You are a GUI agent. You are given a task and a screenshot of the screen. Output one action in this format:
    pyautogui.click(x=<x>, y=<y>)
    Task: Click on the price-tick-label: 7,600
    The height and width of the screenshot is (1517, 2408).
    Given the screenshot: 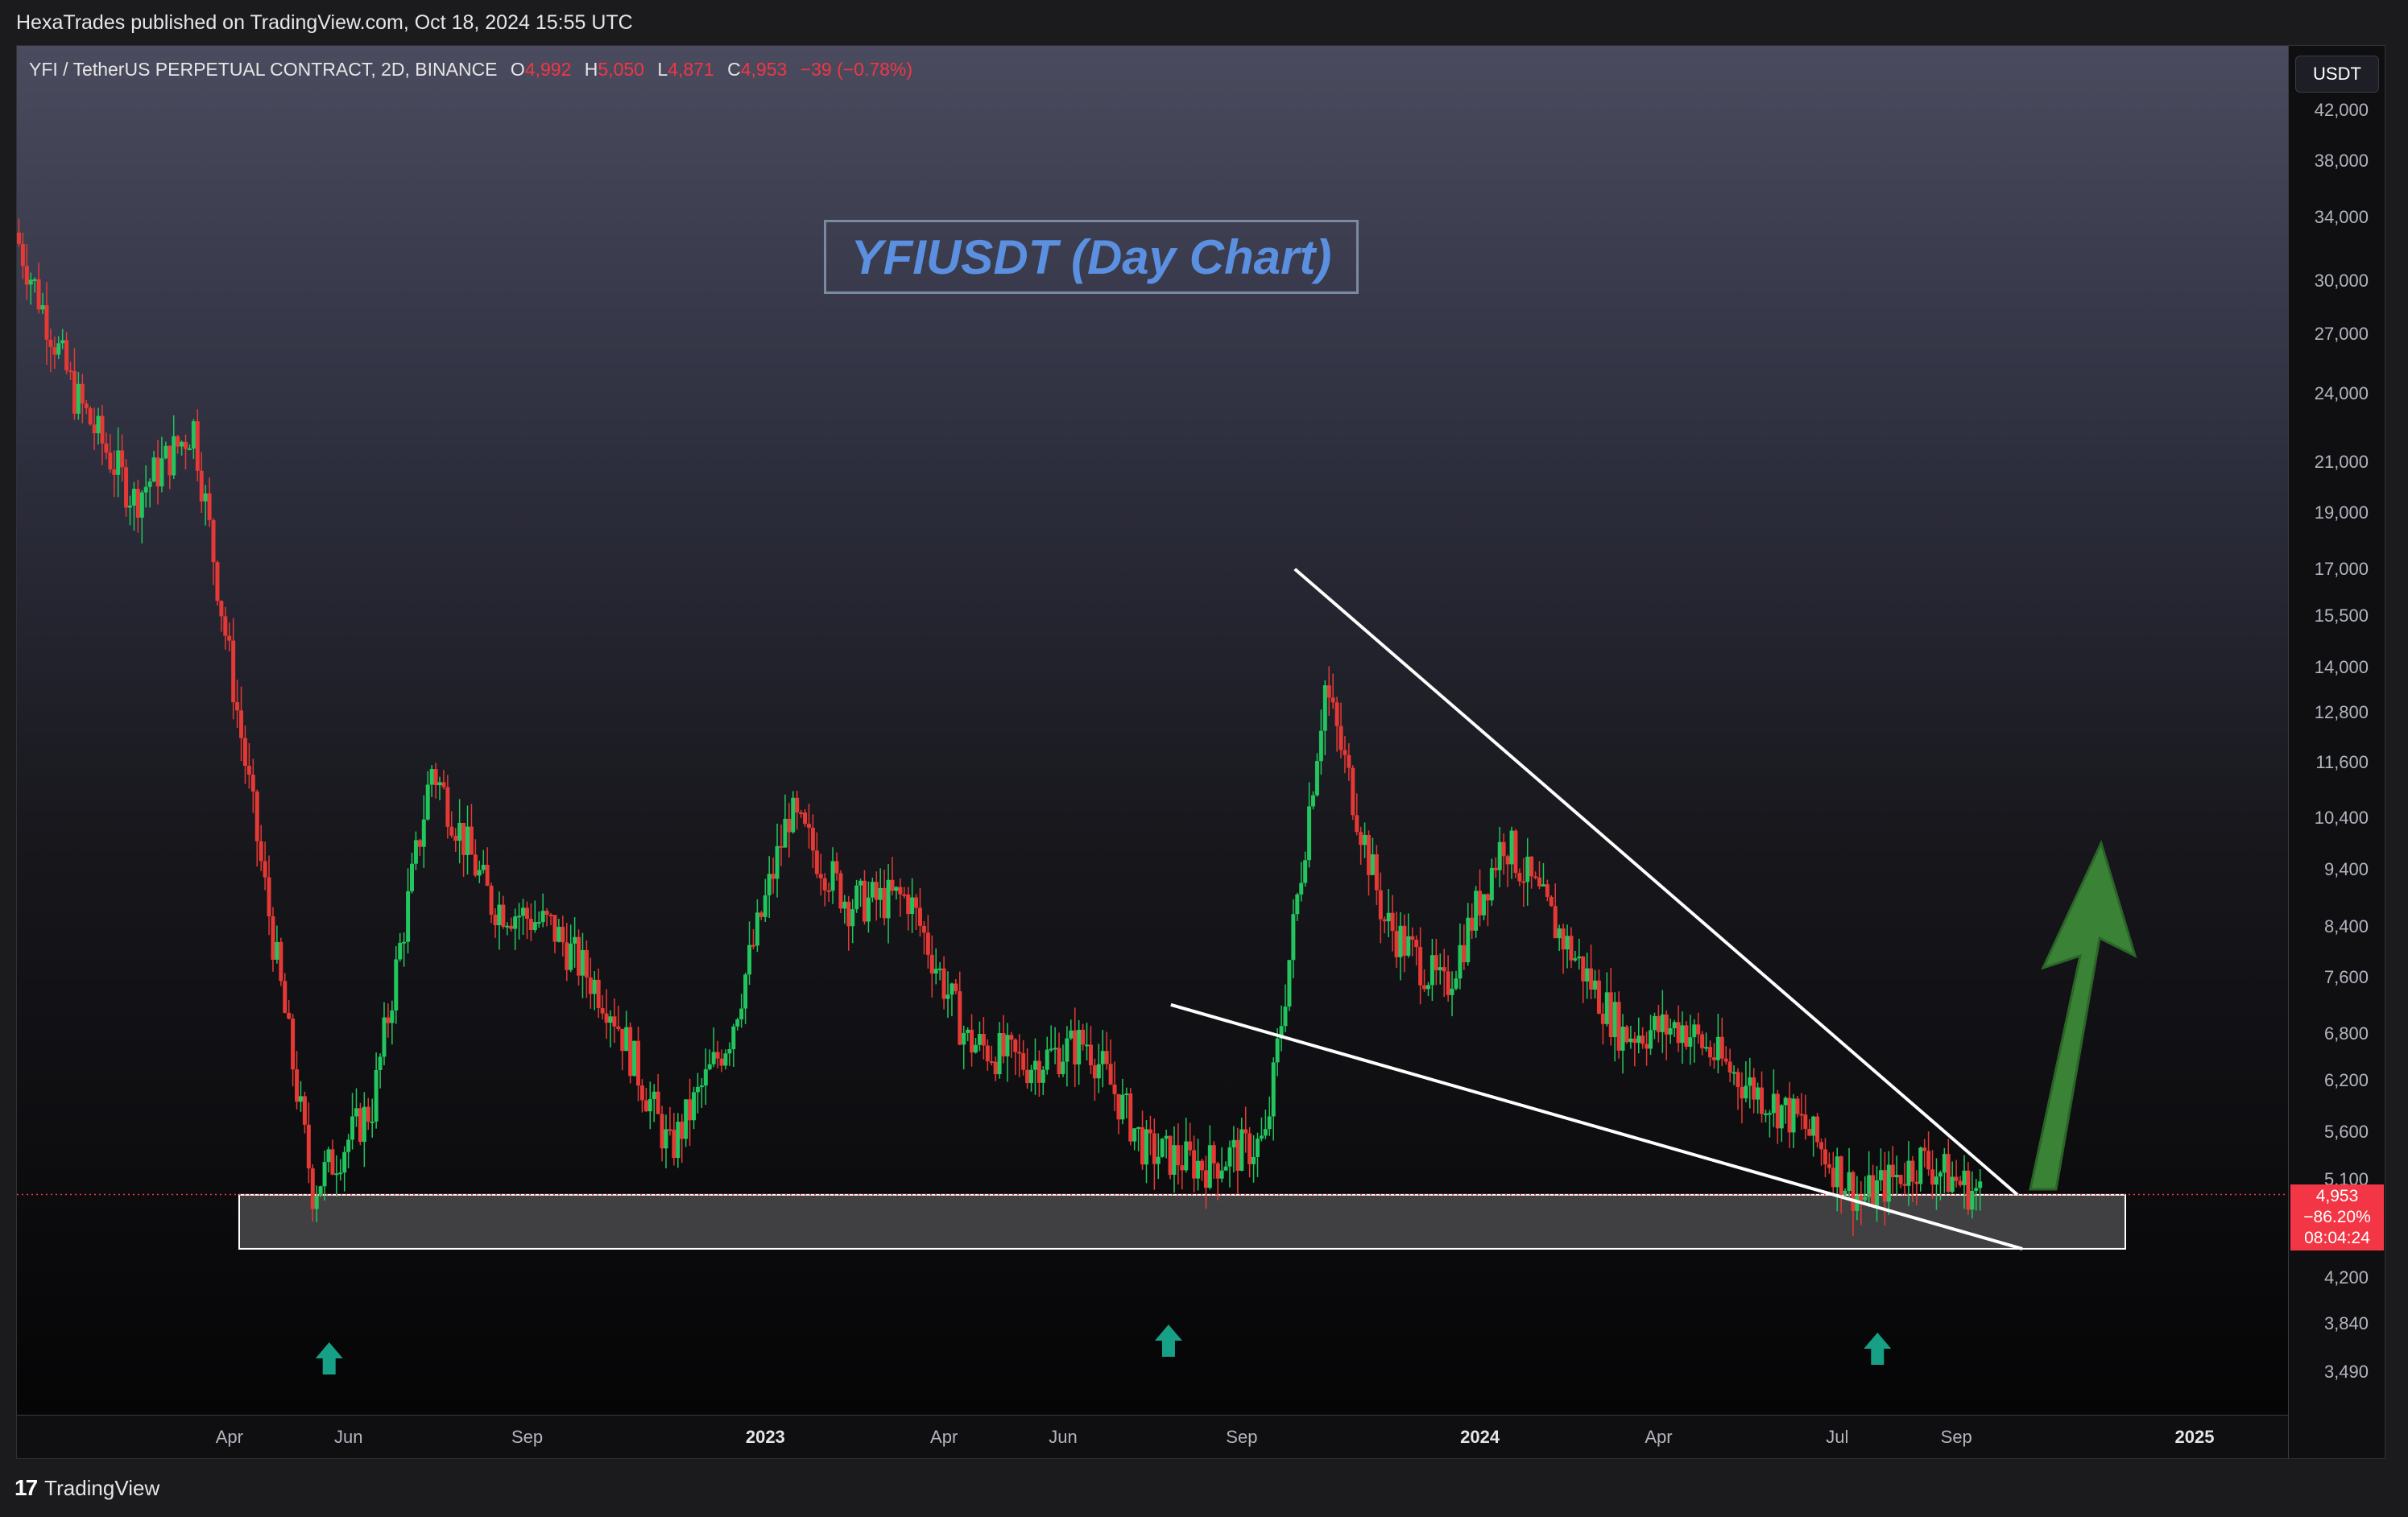 What is the action you would take?
    pyautogui.click(x=2346, y=976)
    